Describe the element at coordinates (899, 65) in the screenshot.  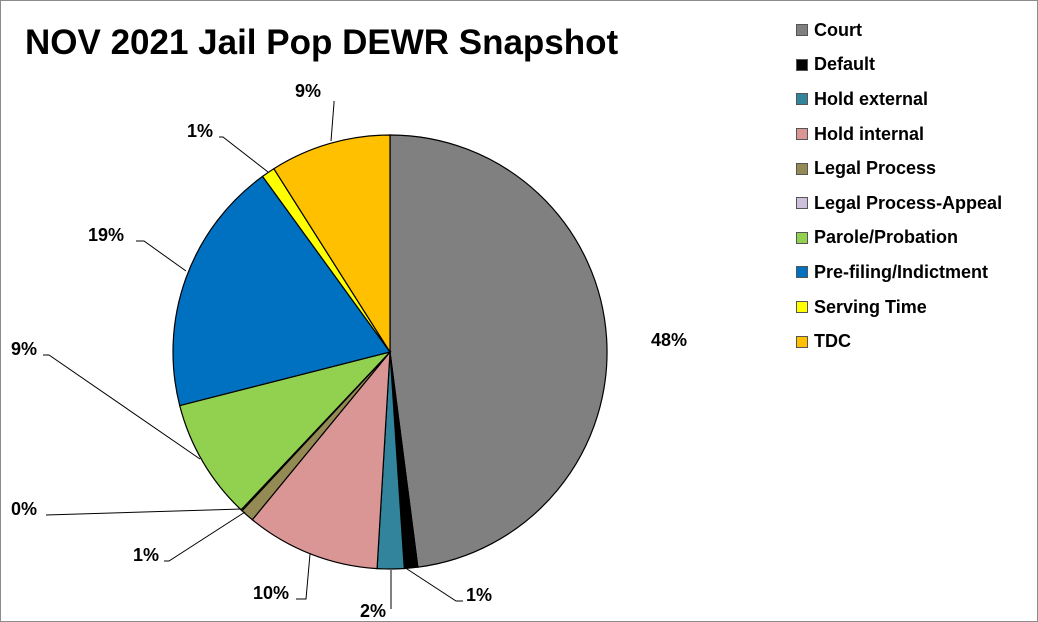
I see `legend-item: Default` at that location.